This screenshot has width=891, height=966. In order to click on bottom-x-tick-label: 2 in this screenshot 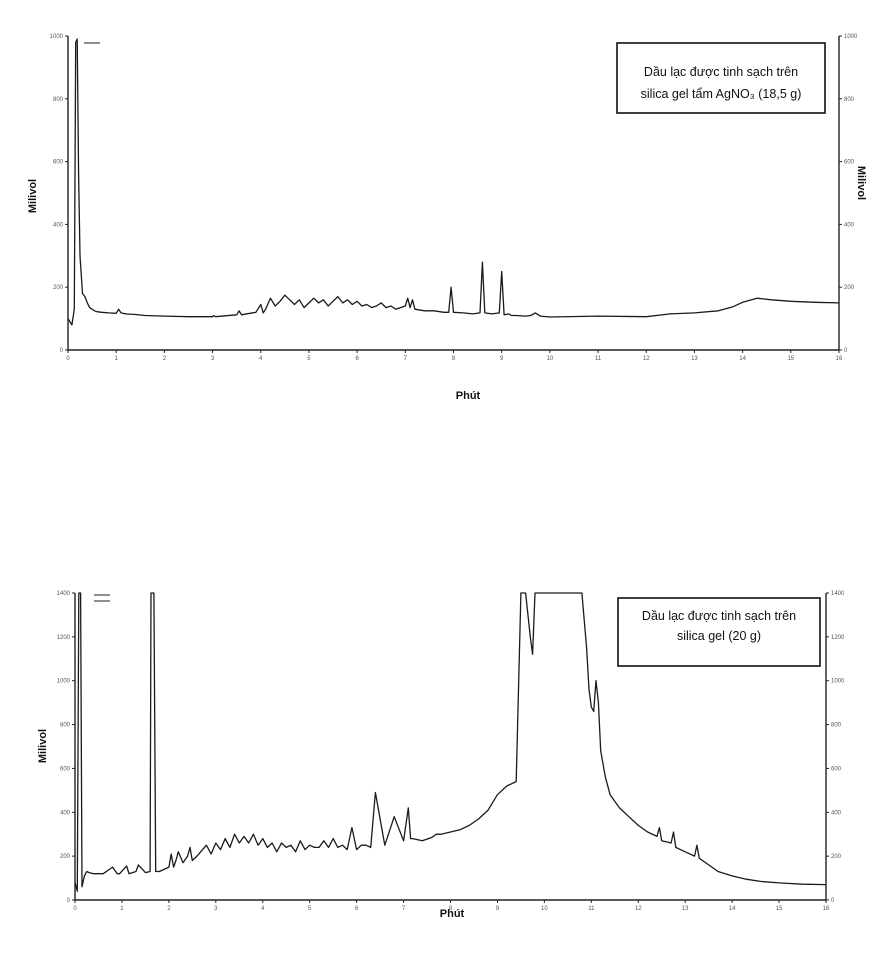, I will do `click(169, 909)`.